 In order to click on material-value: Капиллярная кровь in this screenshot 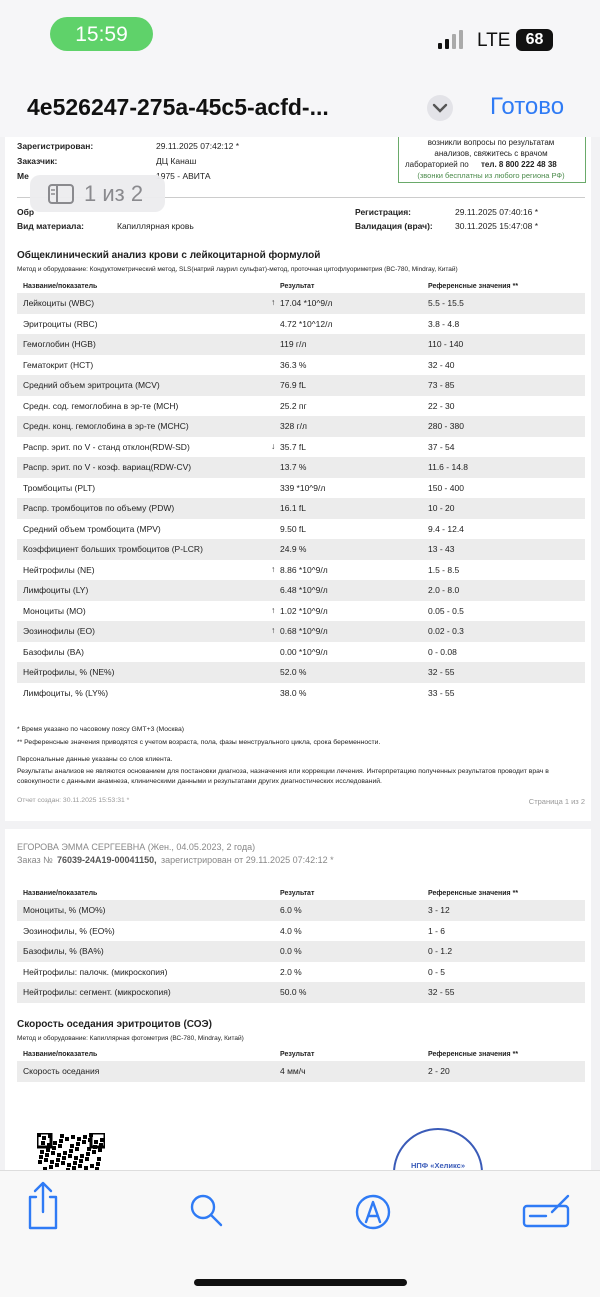, I will do `click(155, 226)`.